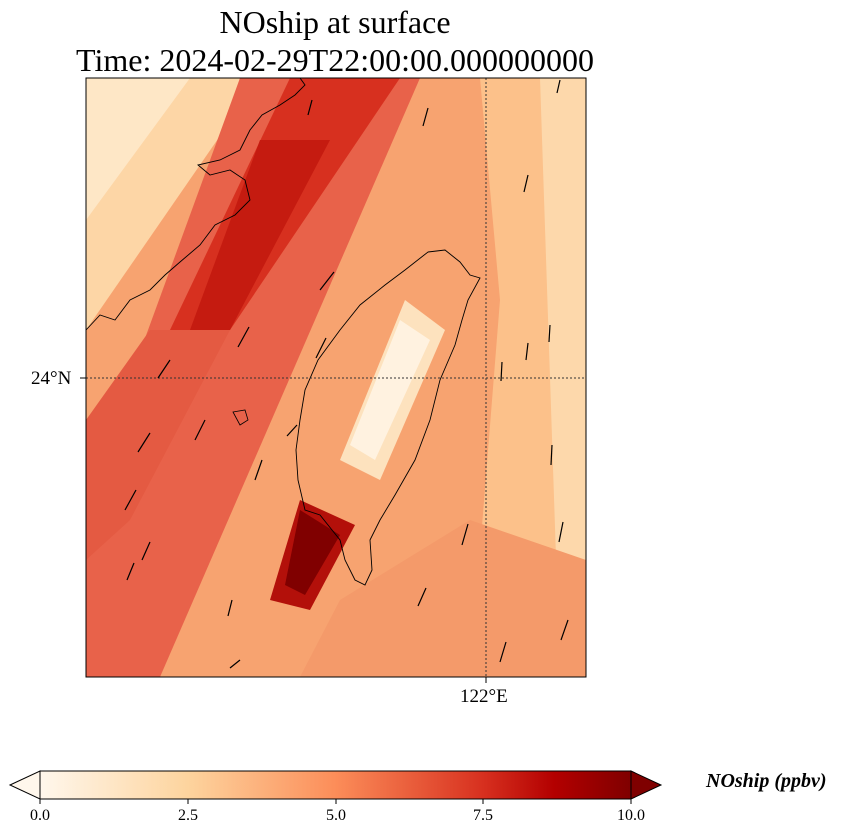 The height and width of the screenshot is (836, 842). Describe the element at coordinates (195, 204) in the screenshot. I see `china-coastline` at that location.